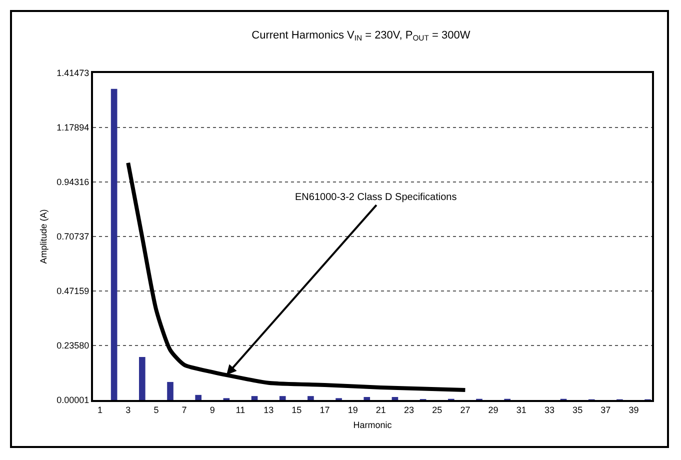 This screenshot has height=460, width=681. Describe the element at coordinates (353, 409) in the screenshot. I see `x-tick-label: 19` at that location.